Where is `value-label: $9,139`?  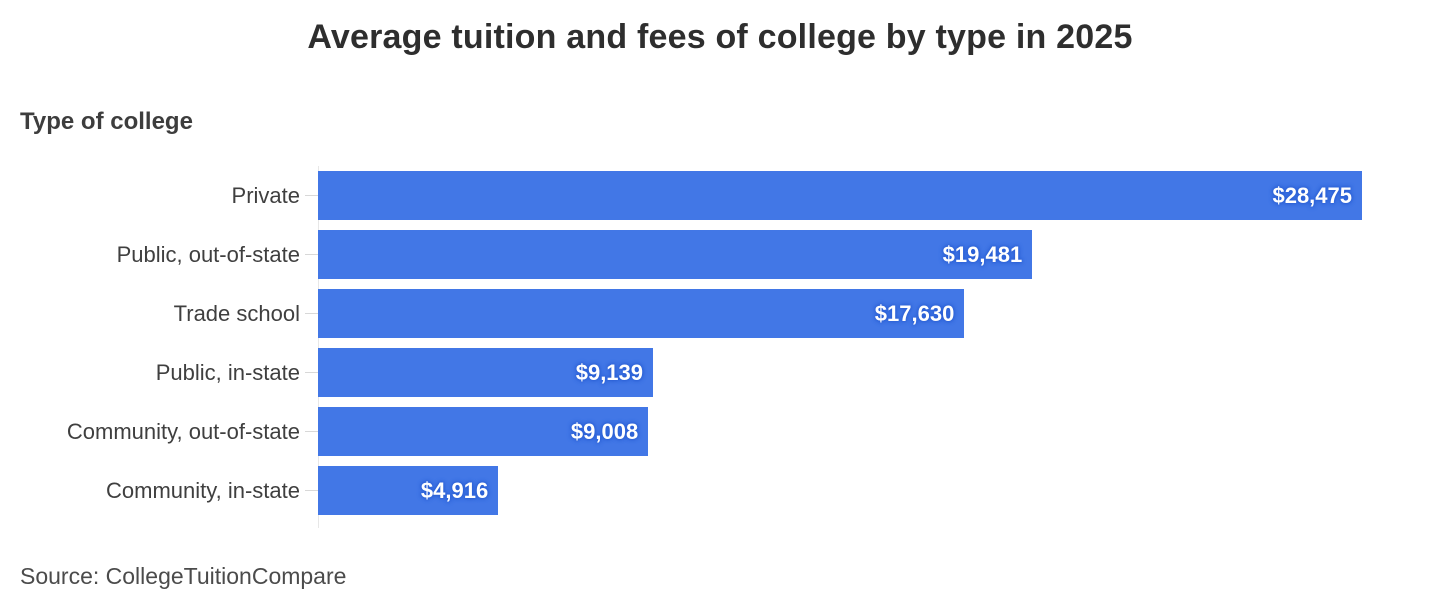
value-label: $9,139 is located at coordinates (609, 372).